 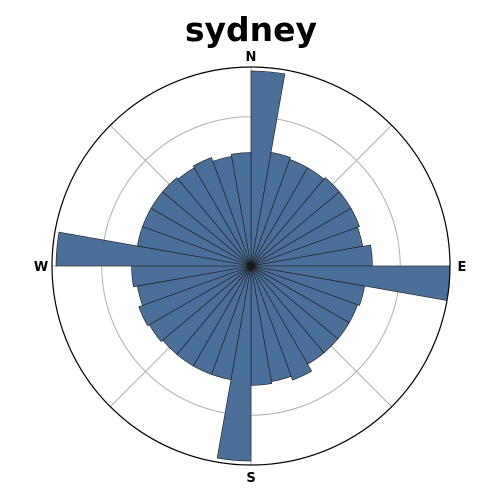 I want to click on direction-label-n: N, so click(x=251, y=57).